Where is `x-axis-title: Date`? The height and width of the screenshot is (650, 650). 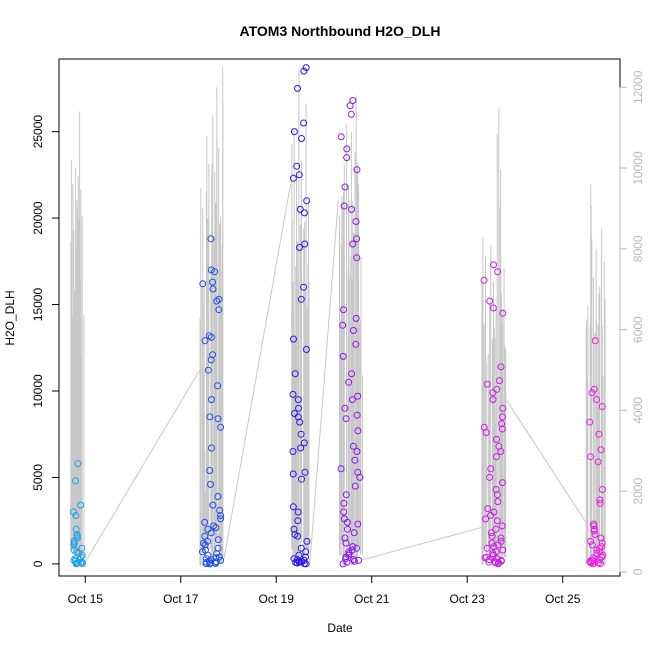 x-axis-title: Date is located at coordinates (340, 628).